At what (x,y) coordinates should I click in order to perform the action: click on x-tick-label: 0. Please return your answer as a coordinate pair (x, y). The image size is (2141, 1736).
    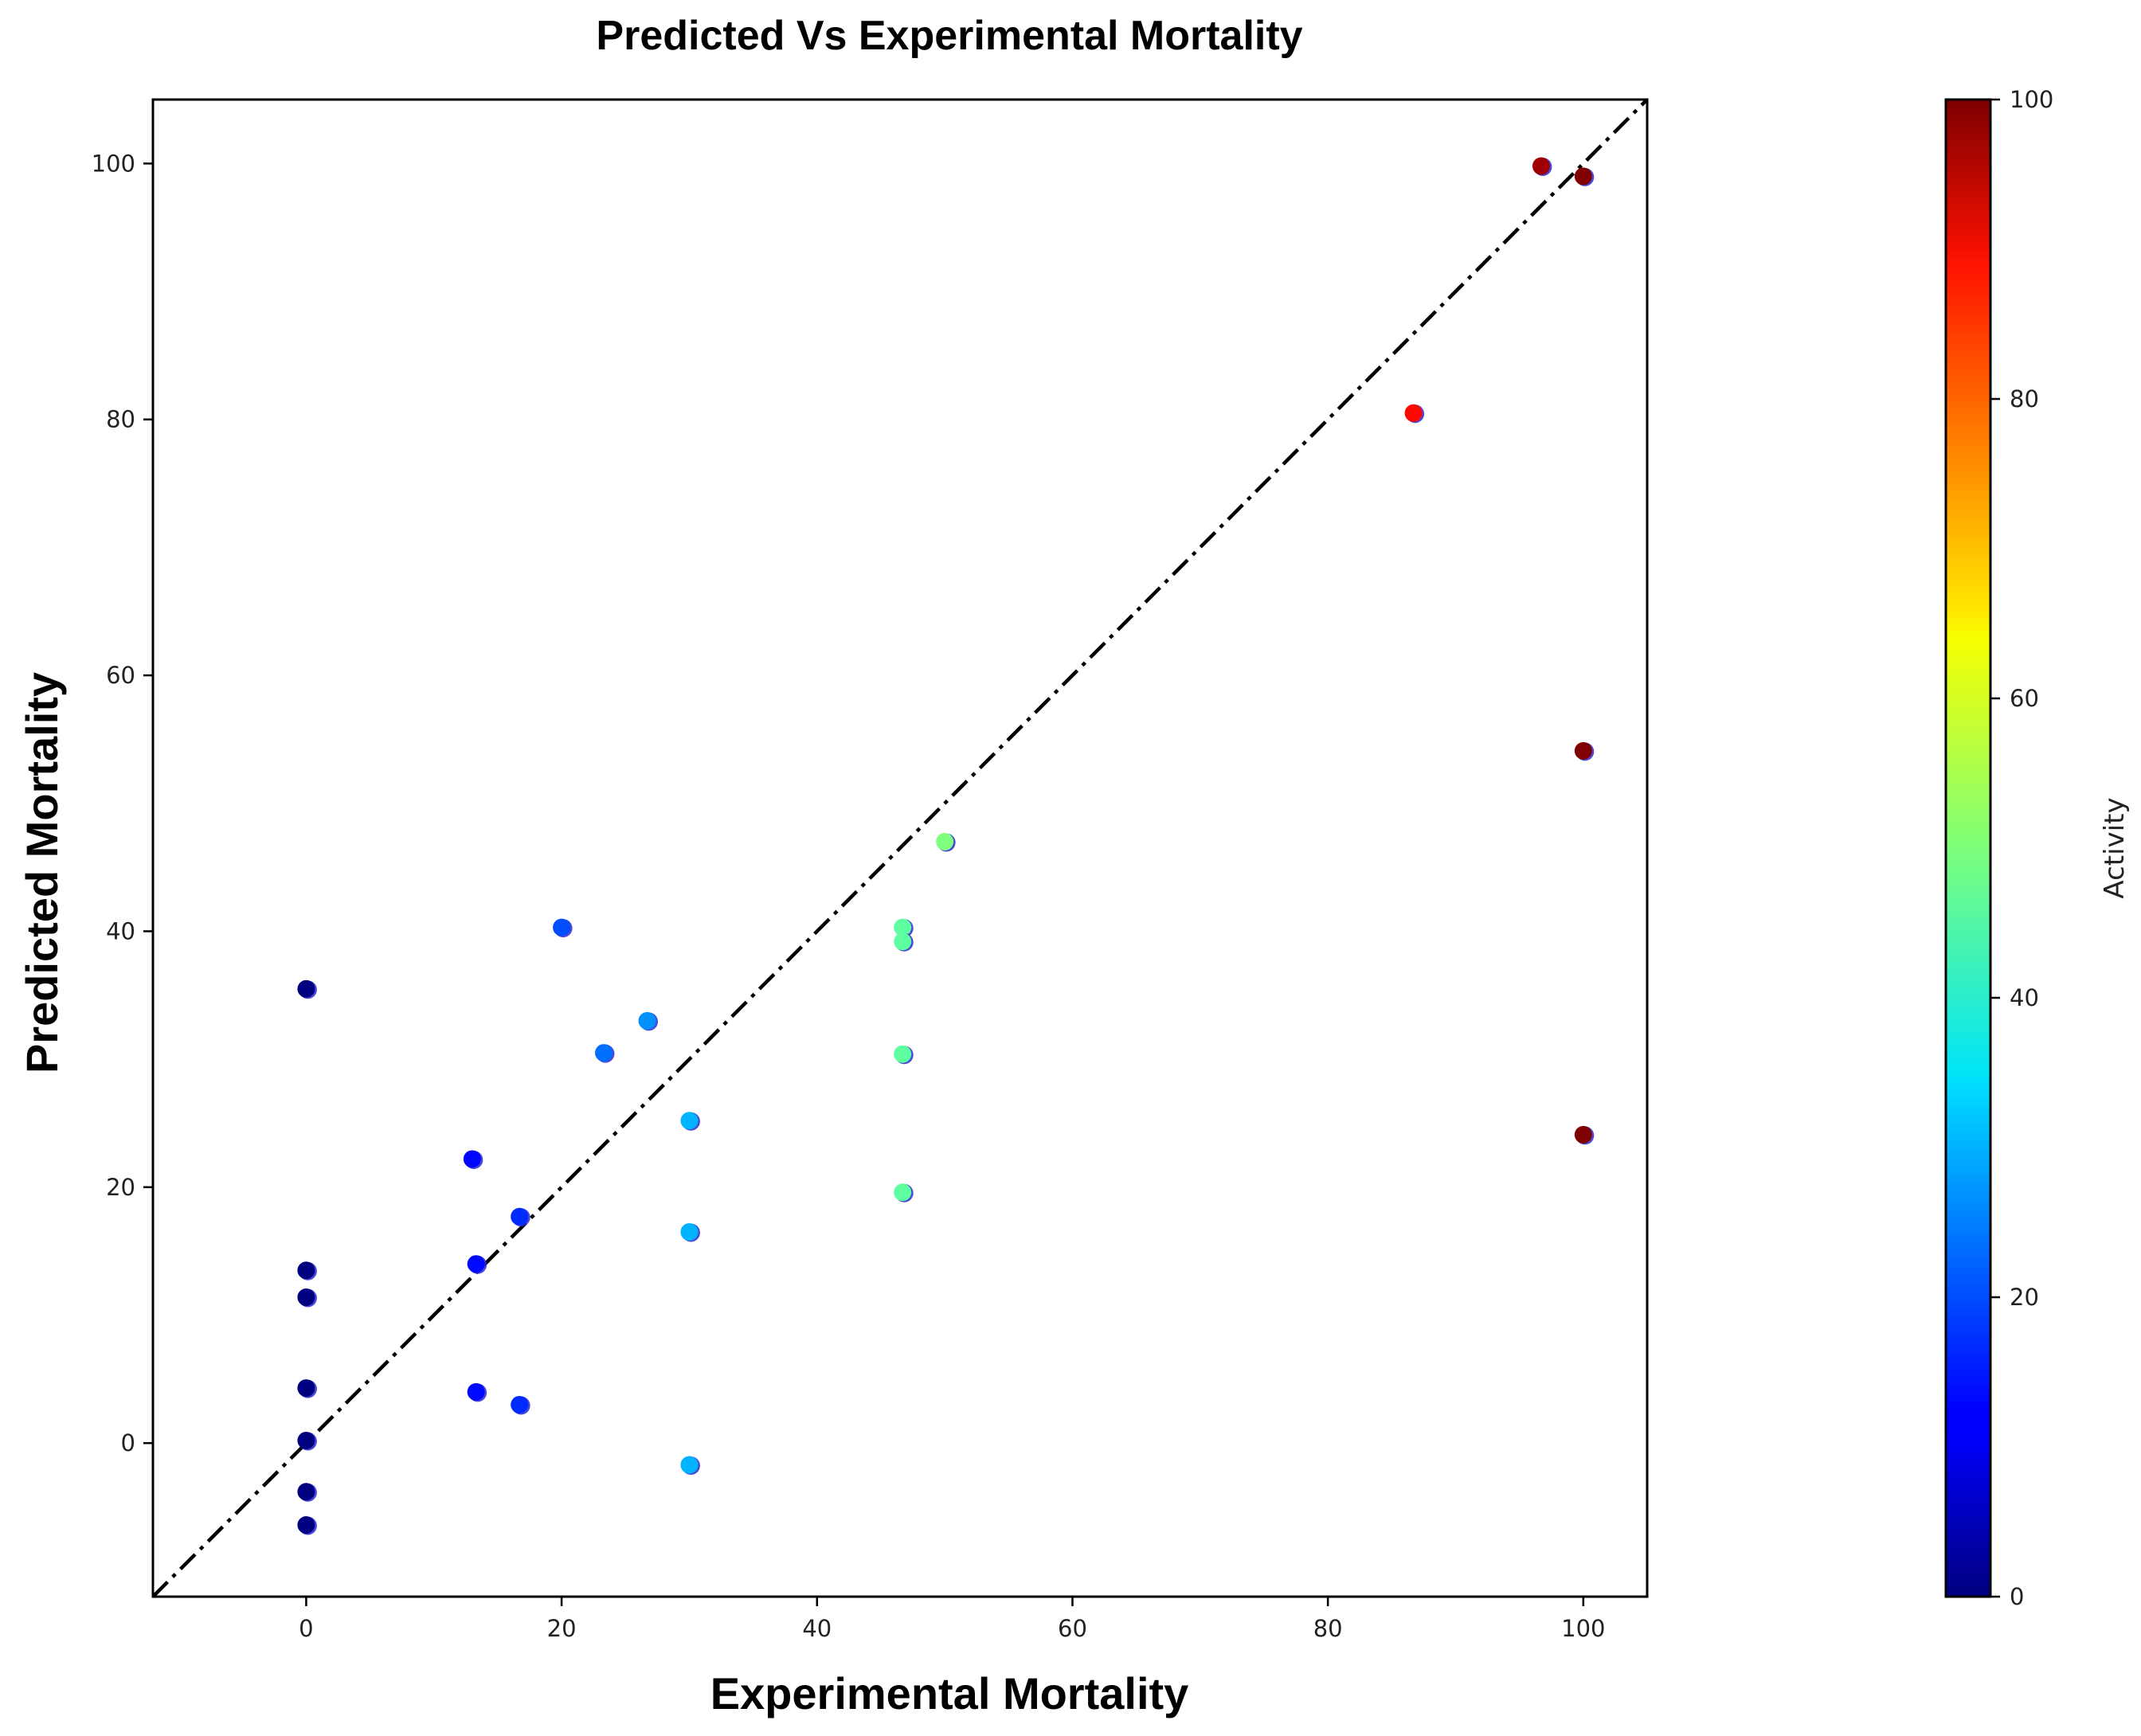
    Looking at the image, I should click on (306, 1629).